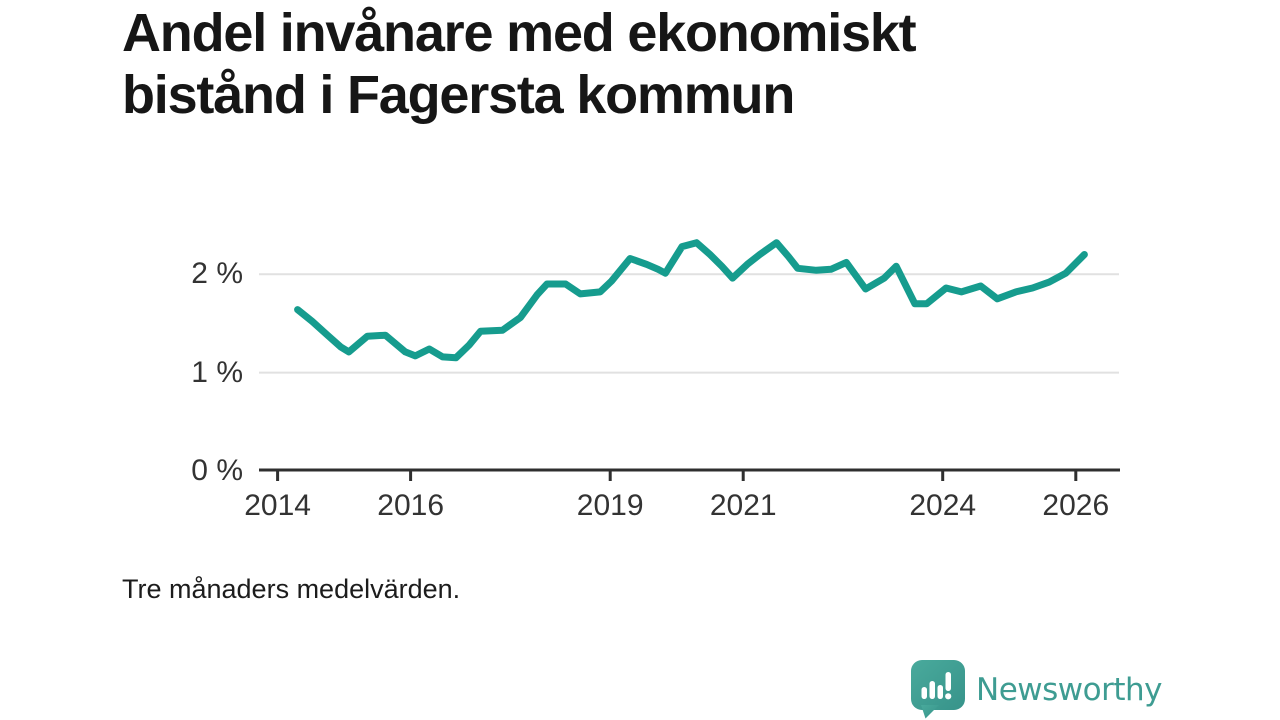 The image size is (1280, 720). Describe the element at coordinates (411, 505) in the screenshot. I see `x-axis-label: 2016` at that location.